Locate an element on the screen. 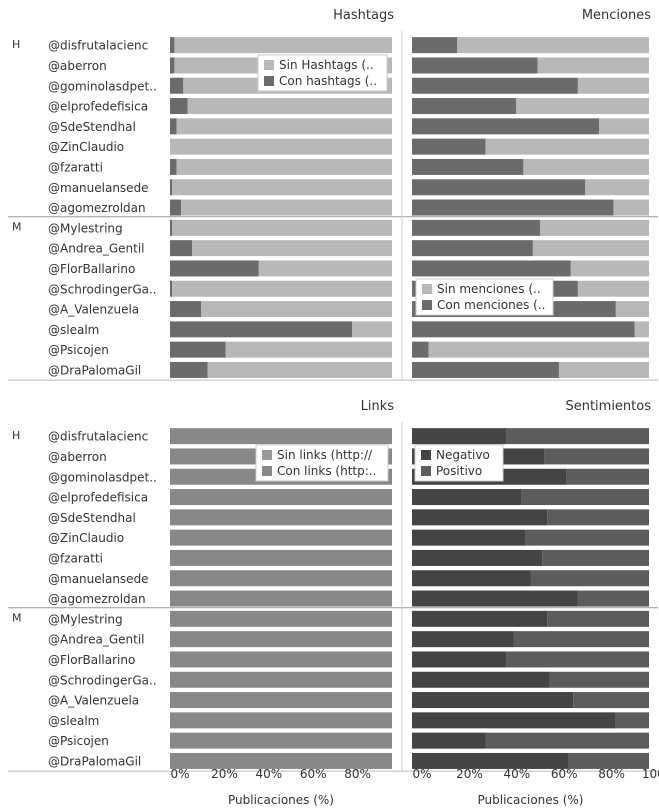  legend-sentimientos-label: Negativo is located at coordinates (463, 455).